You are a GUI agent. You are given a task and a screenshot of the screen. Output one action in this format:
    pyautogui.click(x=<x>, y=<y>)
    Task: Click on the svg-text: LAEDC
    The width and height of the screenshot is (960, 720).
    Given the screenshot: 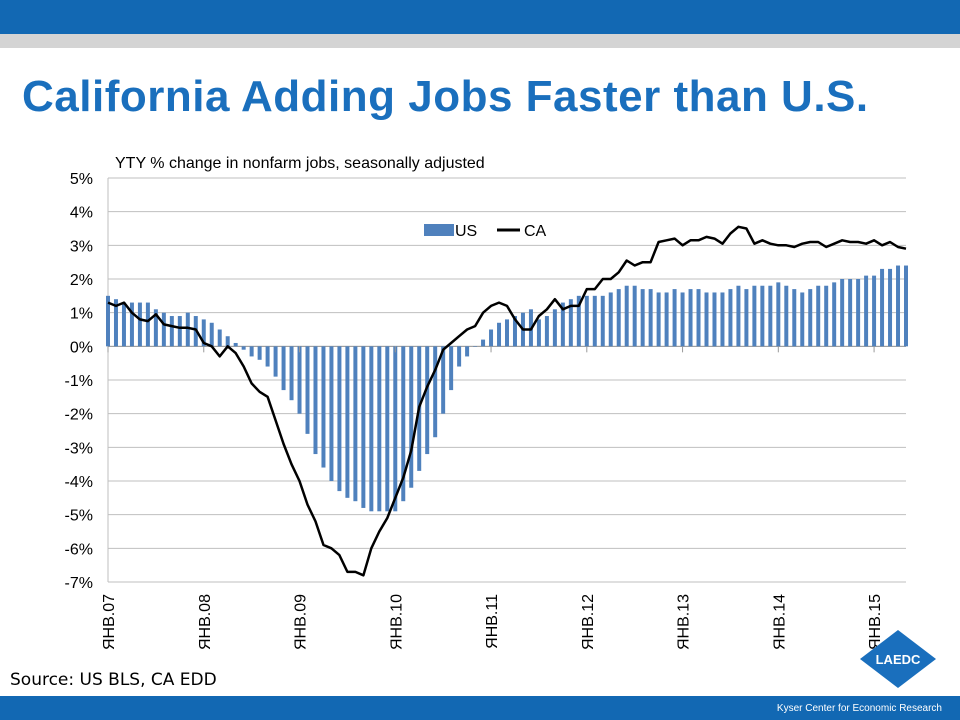 What is the action you would take?
    pyautogui.click(x=898, y=659)
    